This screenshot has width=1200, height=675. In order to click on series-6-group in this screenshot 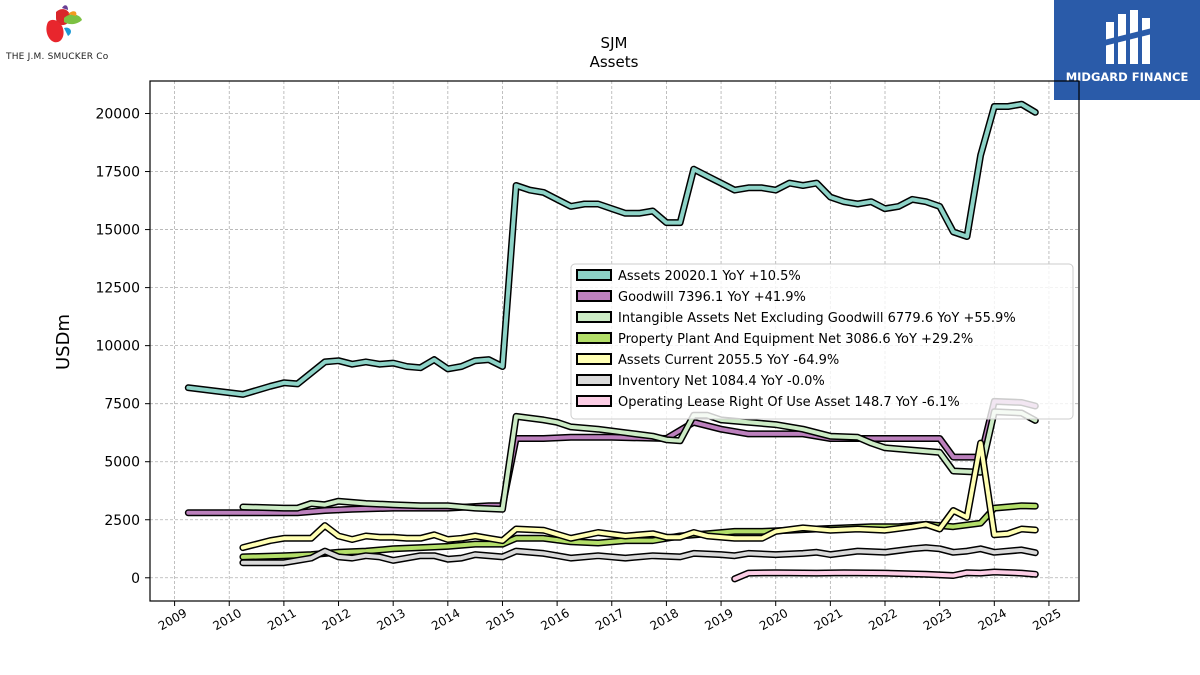, I will do `click(885, 575)`.